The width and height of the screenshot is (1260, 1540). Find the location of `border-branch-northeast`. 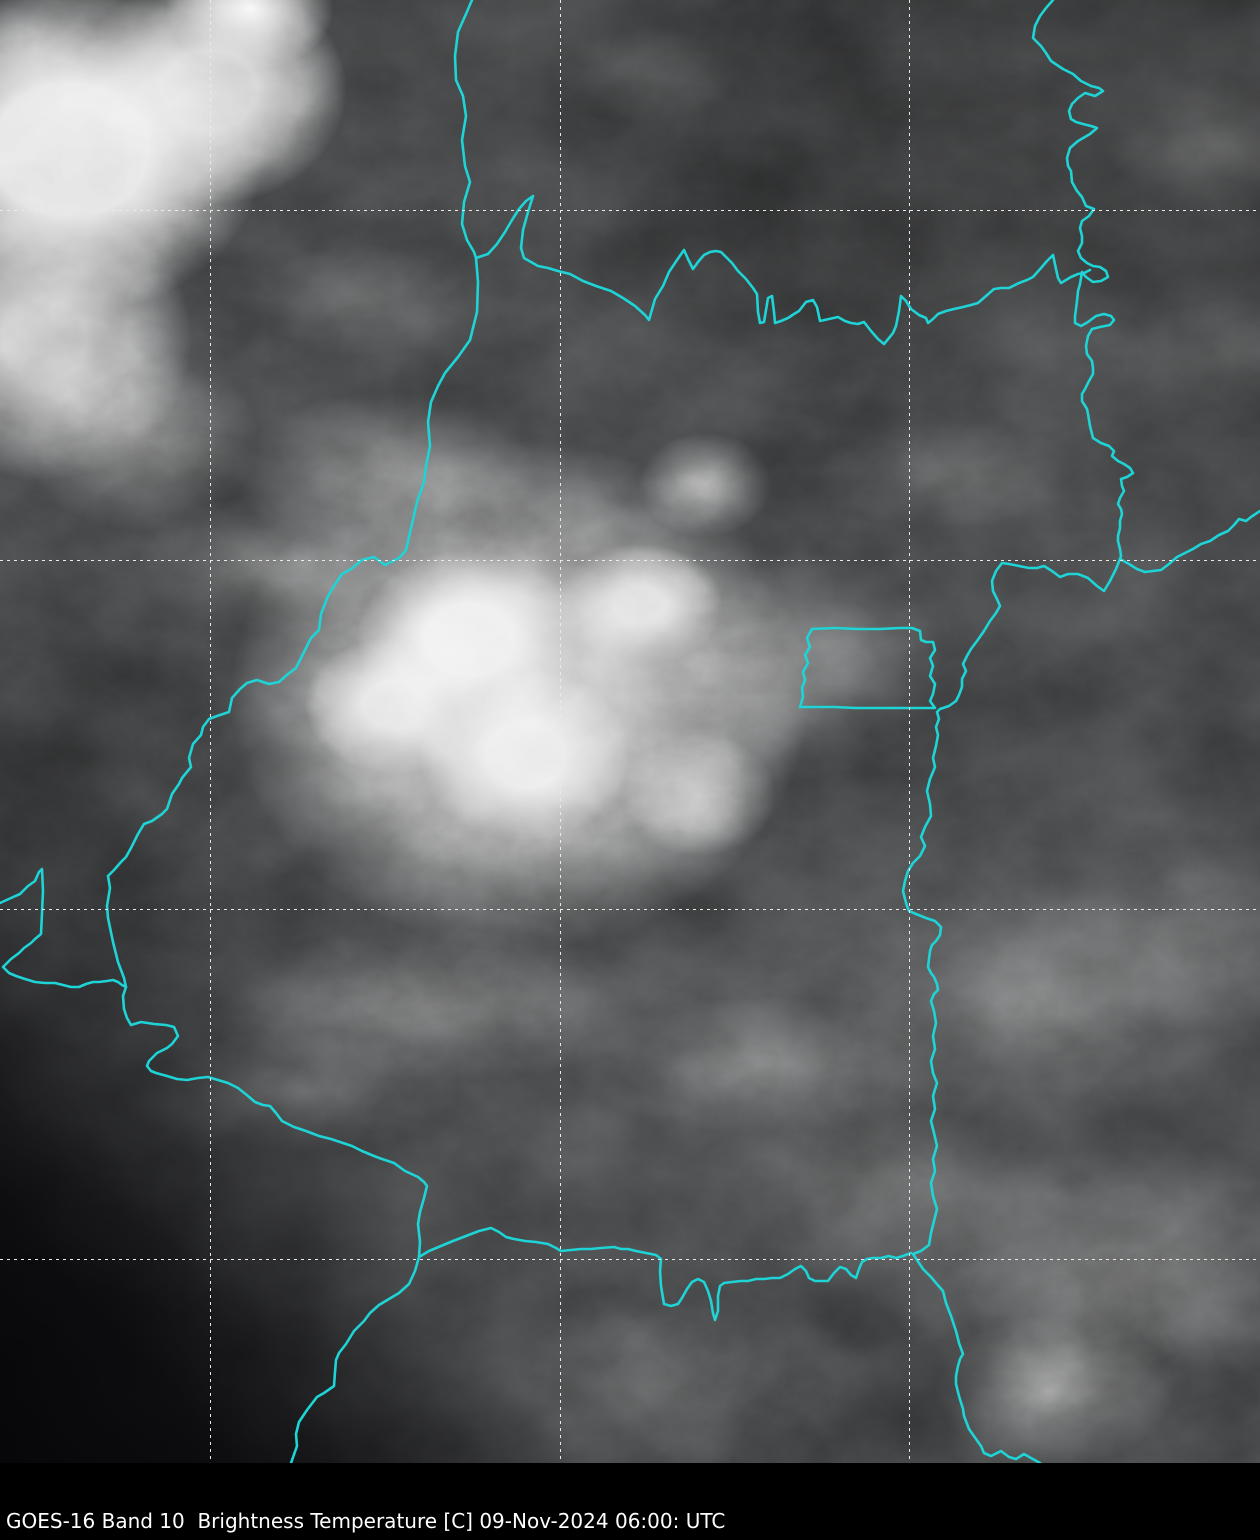

border-branch-northeast is located at coordinates (1189, 541).